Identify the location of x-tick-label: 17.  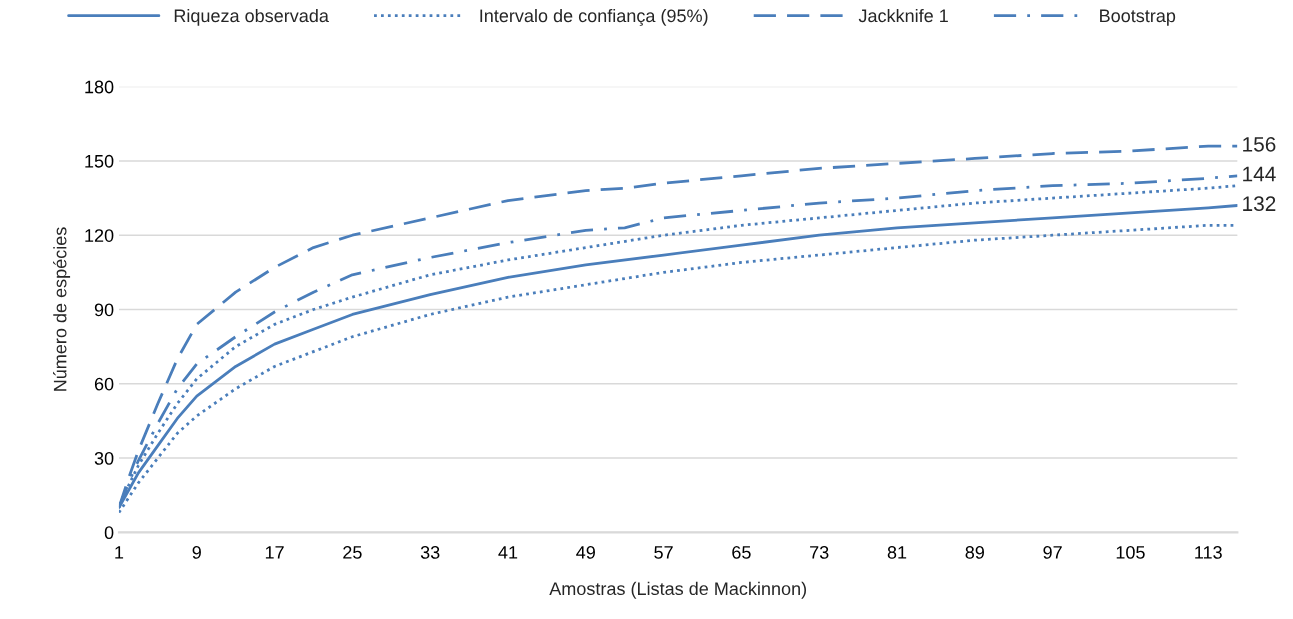
(274, 552).